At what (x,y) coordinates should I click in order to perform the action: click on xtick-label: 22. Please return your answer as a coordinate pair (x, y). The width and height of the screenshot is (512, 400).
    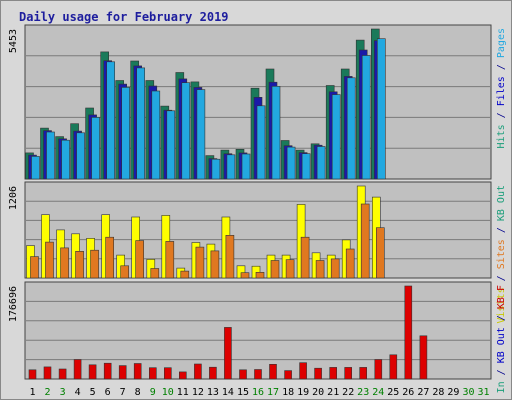
    Looking at the image, I should click on (348, 392).